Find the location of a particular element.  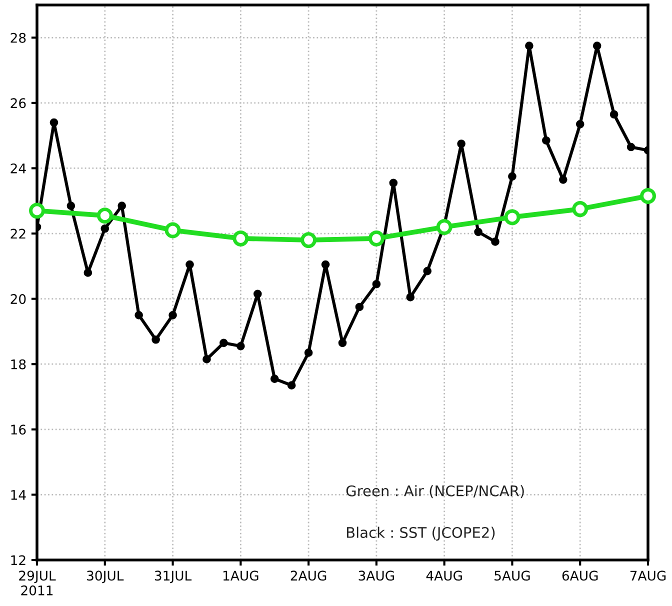

x-tick-label: 5AUG is located at coordinates (512, 575).